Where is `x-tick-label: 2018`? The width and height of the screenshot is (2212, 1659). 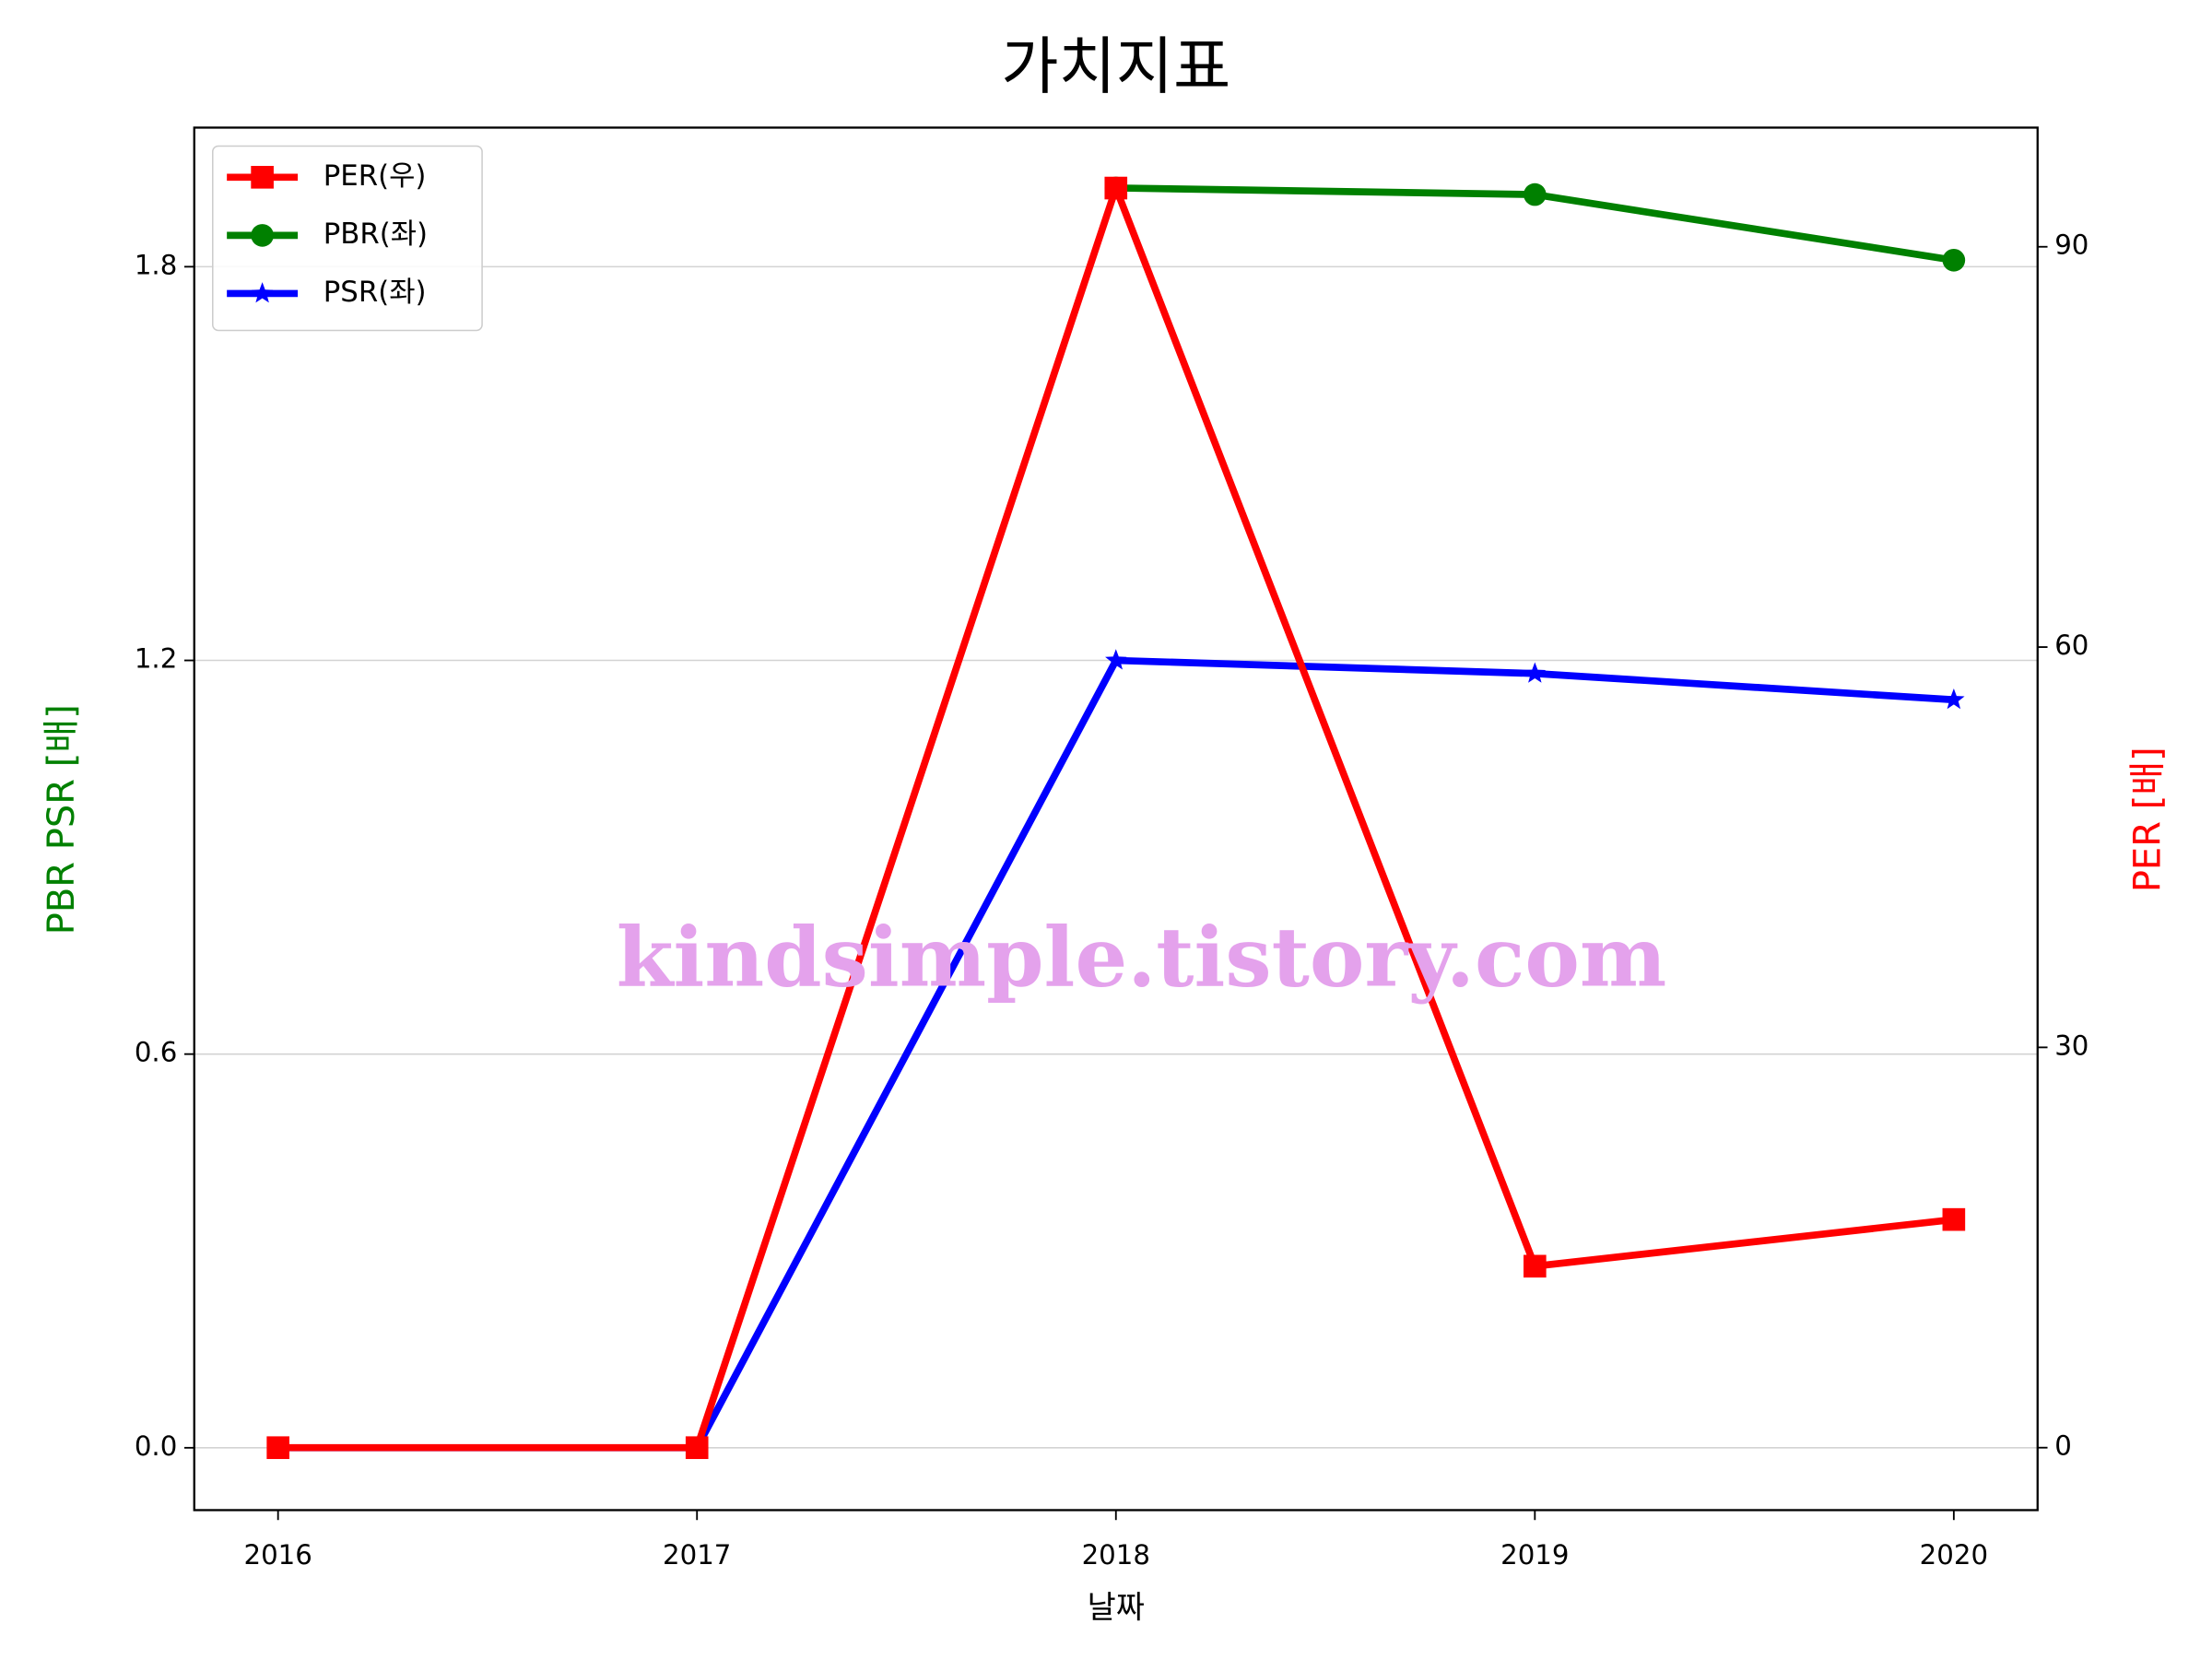
x-tick-label: 2018 is located at coordinates (1116, 1555).